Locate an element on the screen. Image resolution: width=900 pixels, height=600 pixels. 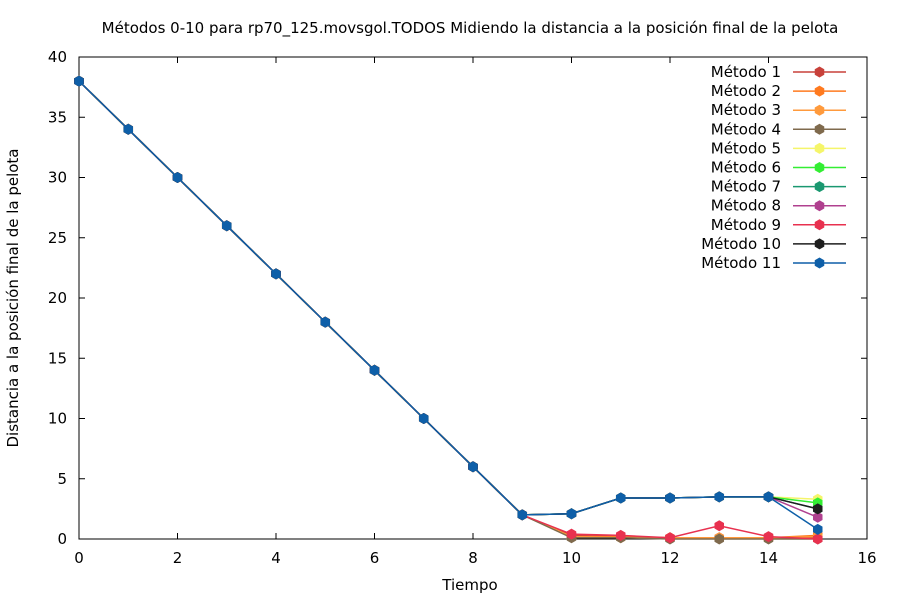
x-tick-label: 16 is located at coordinates (866, 558).